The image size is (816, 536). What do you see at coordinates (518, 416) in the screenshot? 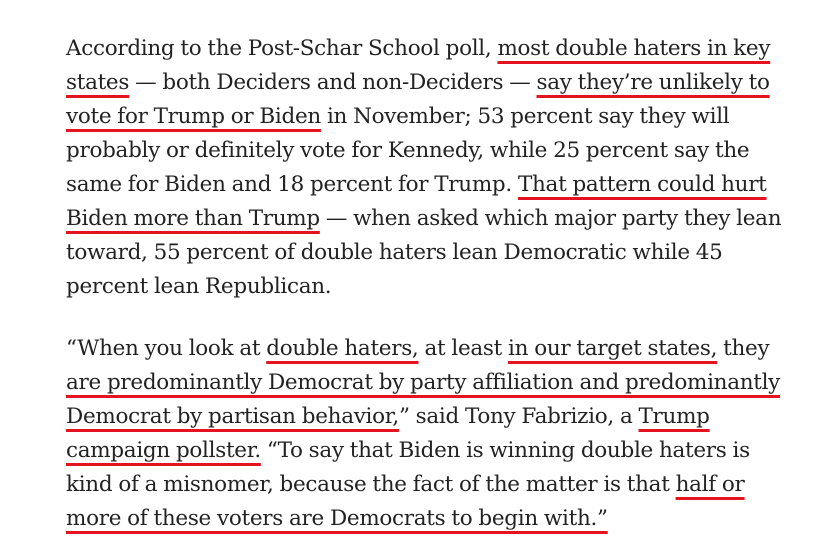
I see `text-segment: ” said Tony Fabrizio, a` at bounding box center [518, 416].